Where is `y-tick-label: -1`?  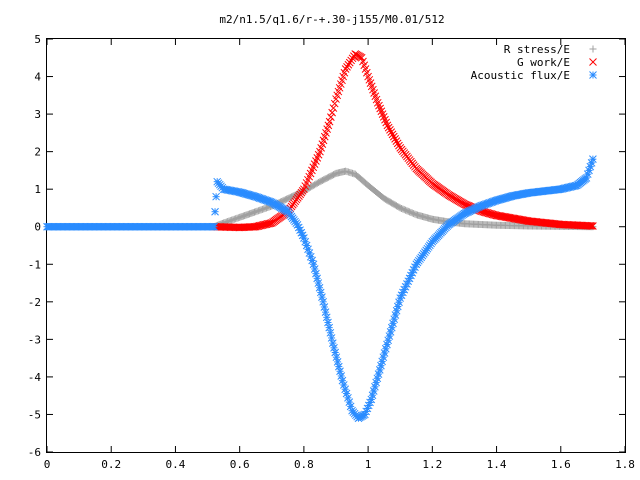
y-tick-label: -1 is located at coordinates (34, 264).